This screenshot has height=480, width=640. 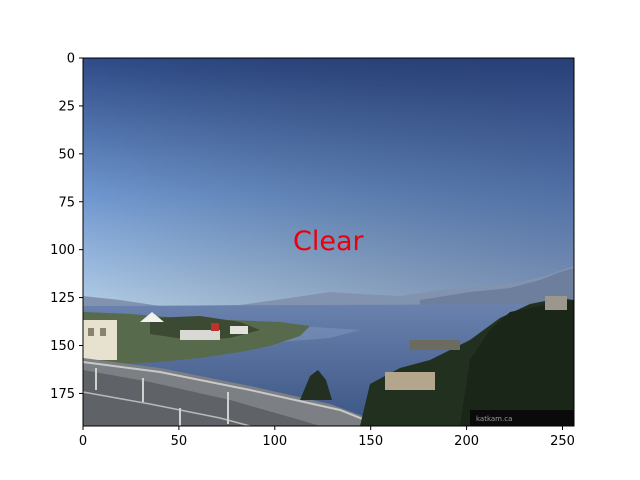 I want to click on y-tick-label: 25, so click(x=66, y=106).